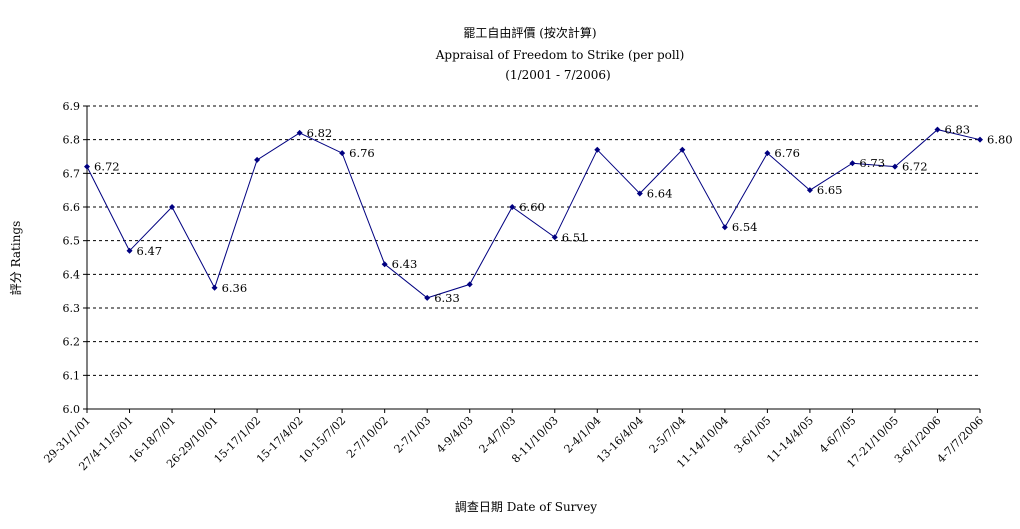 This screenshot has height=529, width=1020. Describe the element at coordinates (72, 375) in the screenshot. I see `y-tick-label: 6.1` at that location.